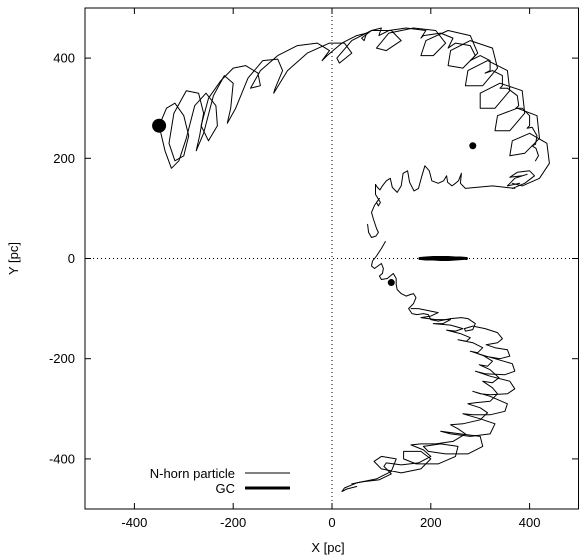 The height and width of the screenshot is (557, 579). I want to click on y-tick-label: -400, so click(62, 458).